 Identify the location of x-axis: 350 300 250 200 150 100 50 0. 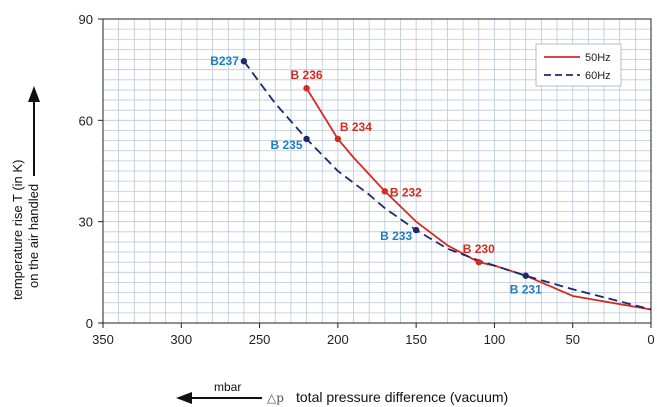
(373, 335).